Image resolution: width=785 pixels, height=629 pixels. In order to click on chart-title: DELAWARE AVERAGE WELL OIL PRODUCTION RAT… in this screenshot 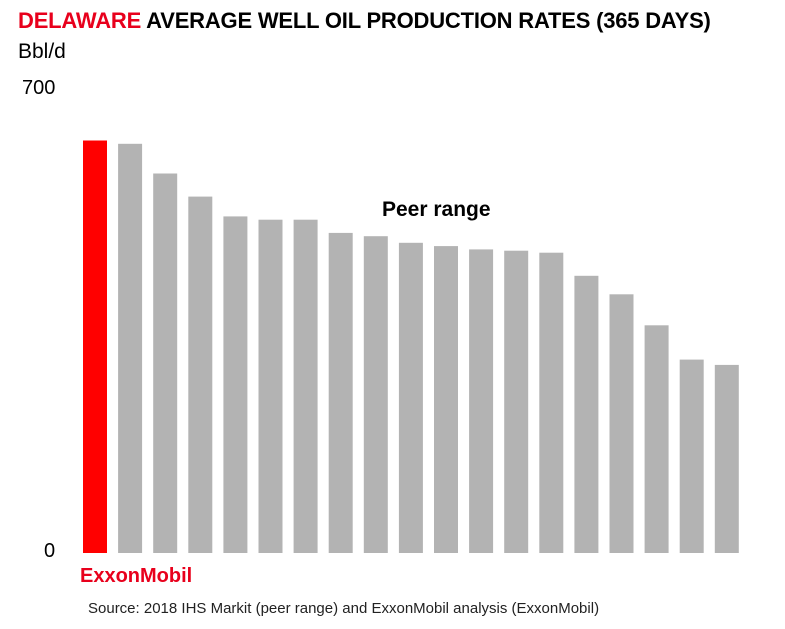, I will do `click(364, 21)`.